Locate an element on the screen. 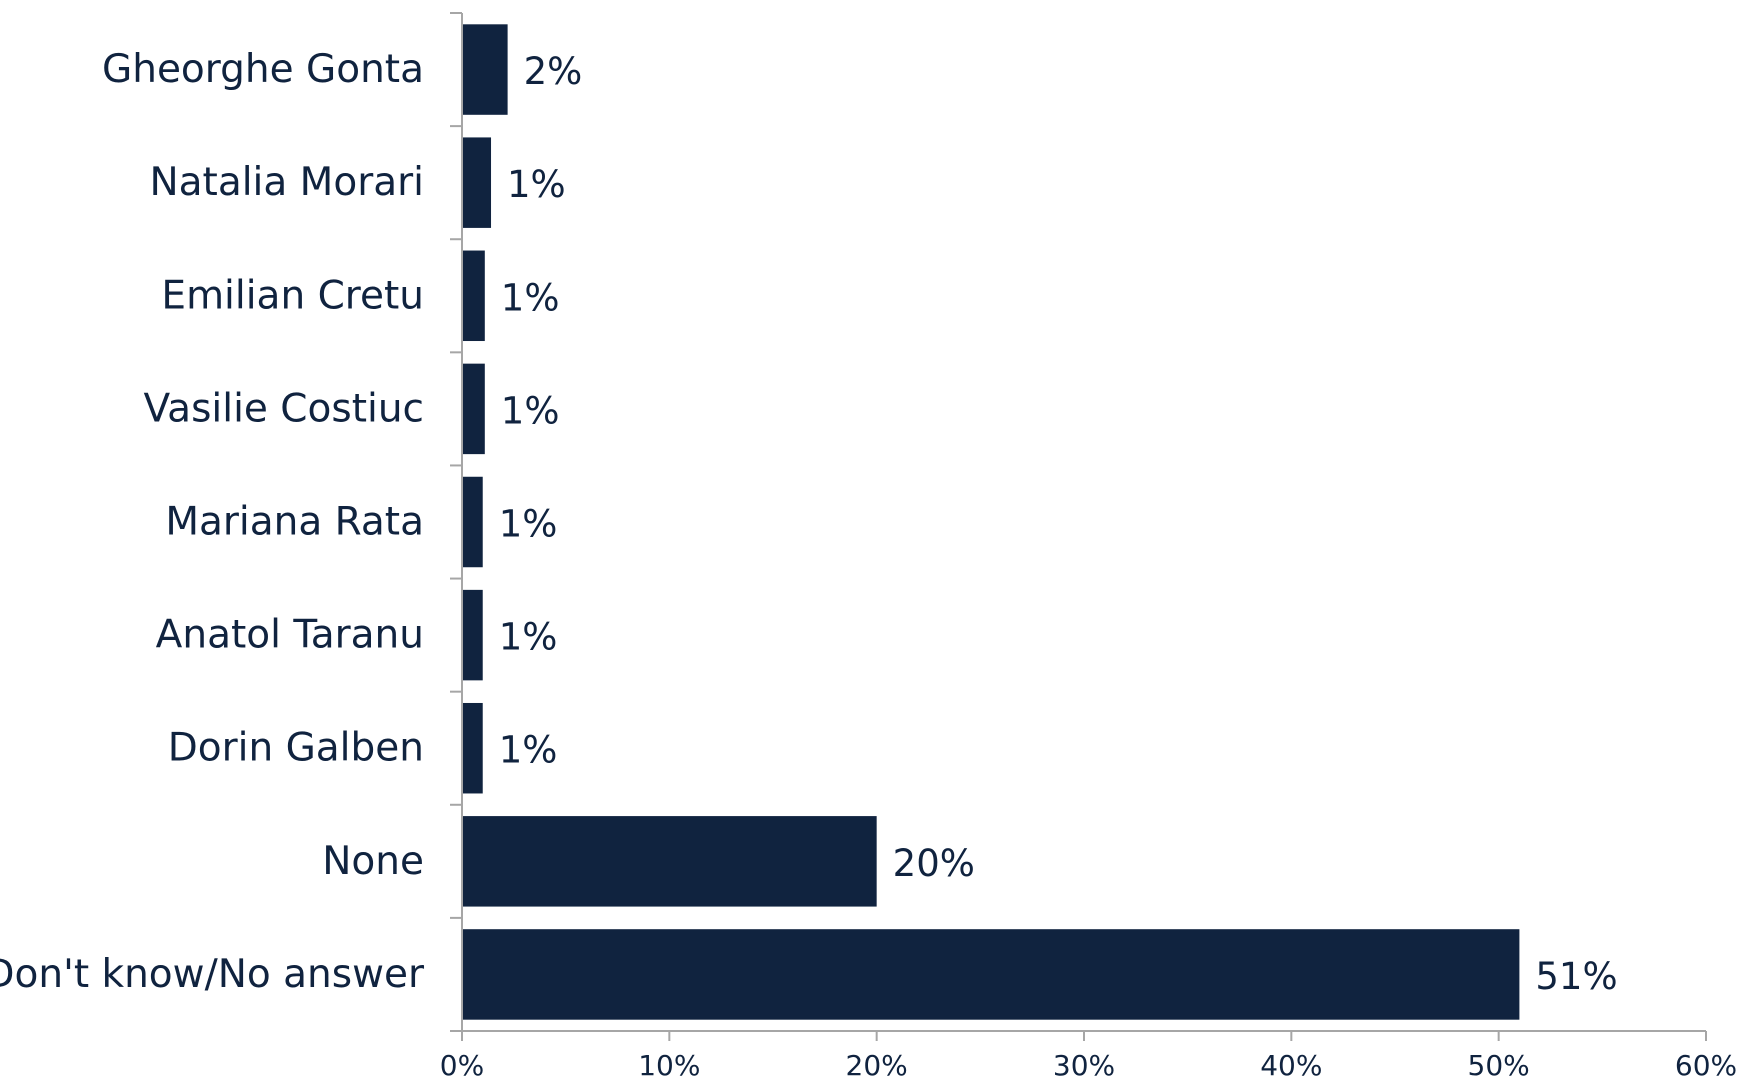 This screenshot has width=1737, height=1085. x-tick-label: 10% is located at coordinates (669, 1065).